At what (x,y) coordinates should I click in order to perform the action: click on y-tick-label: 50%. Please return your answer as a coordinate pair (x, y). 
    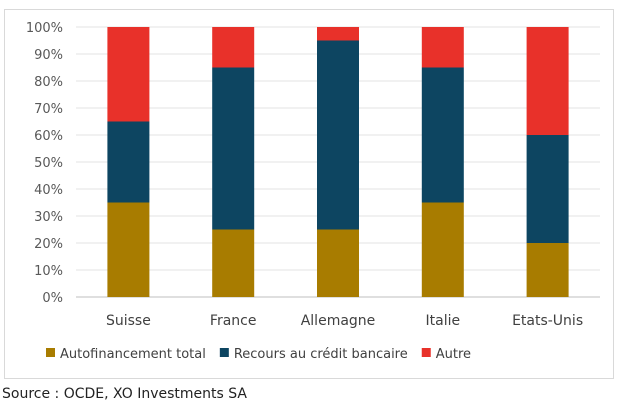
    Looking at the image, I should click on (48, 163).